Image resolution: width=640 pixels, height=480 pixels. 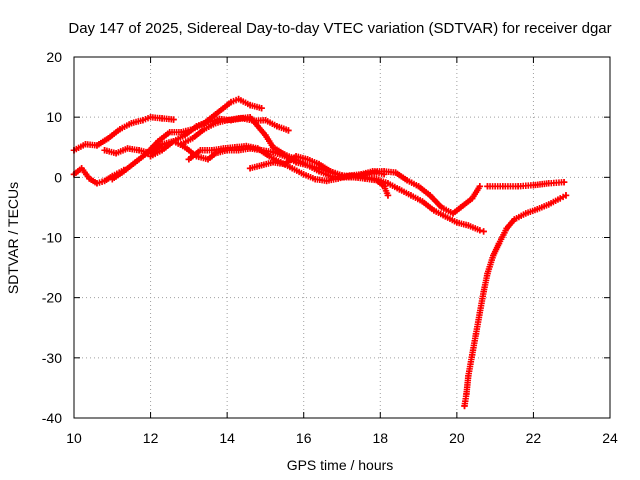 I want to click on x-tick-label: 16, so click(x=304, y=438).